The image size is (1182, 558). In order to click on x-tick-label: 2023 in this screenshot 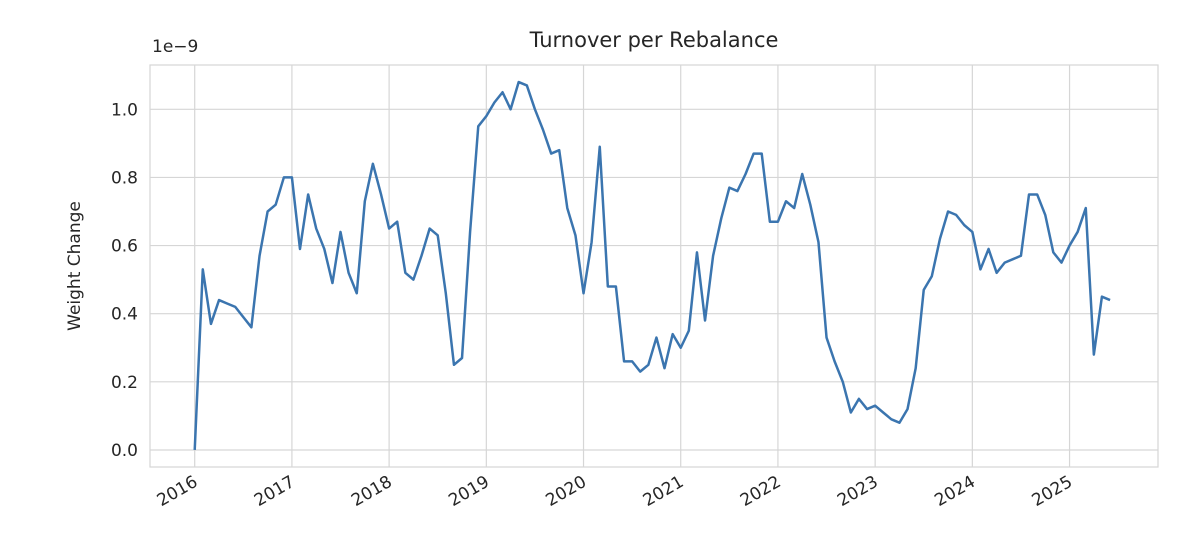, I will do `click(857, 491)`.